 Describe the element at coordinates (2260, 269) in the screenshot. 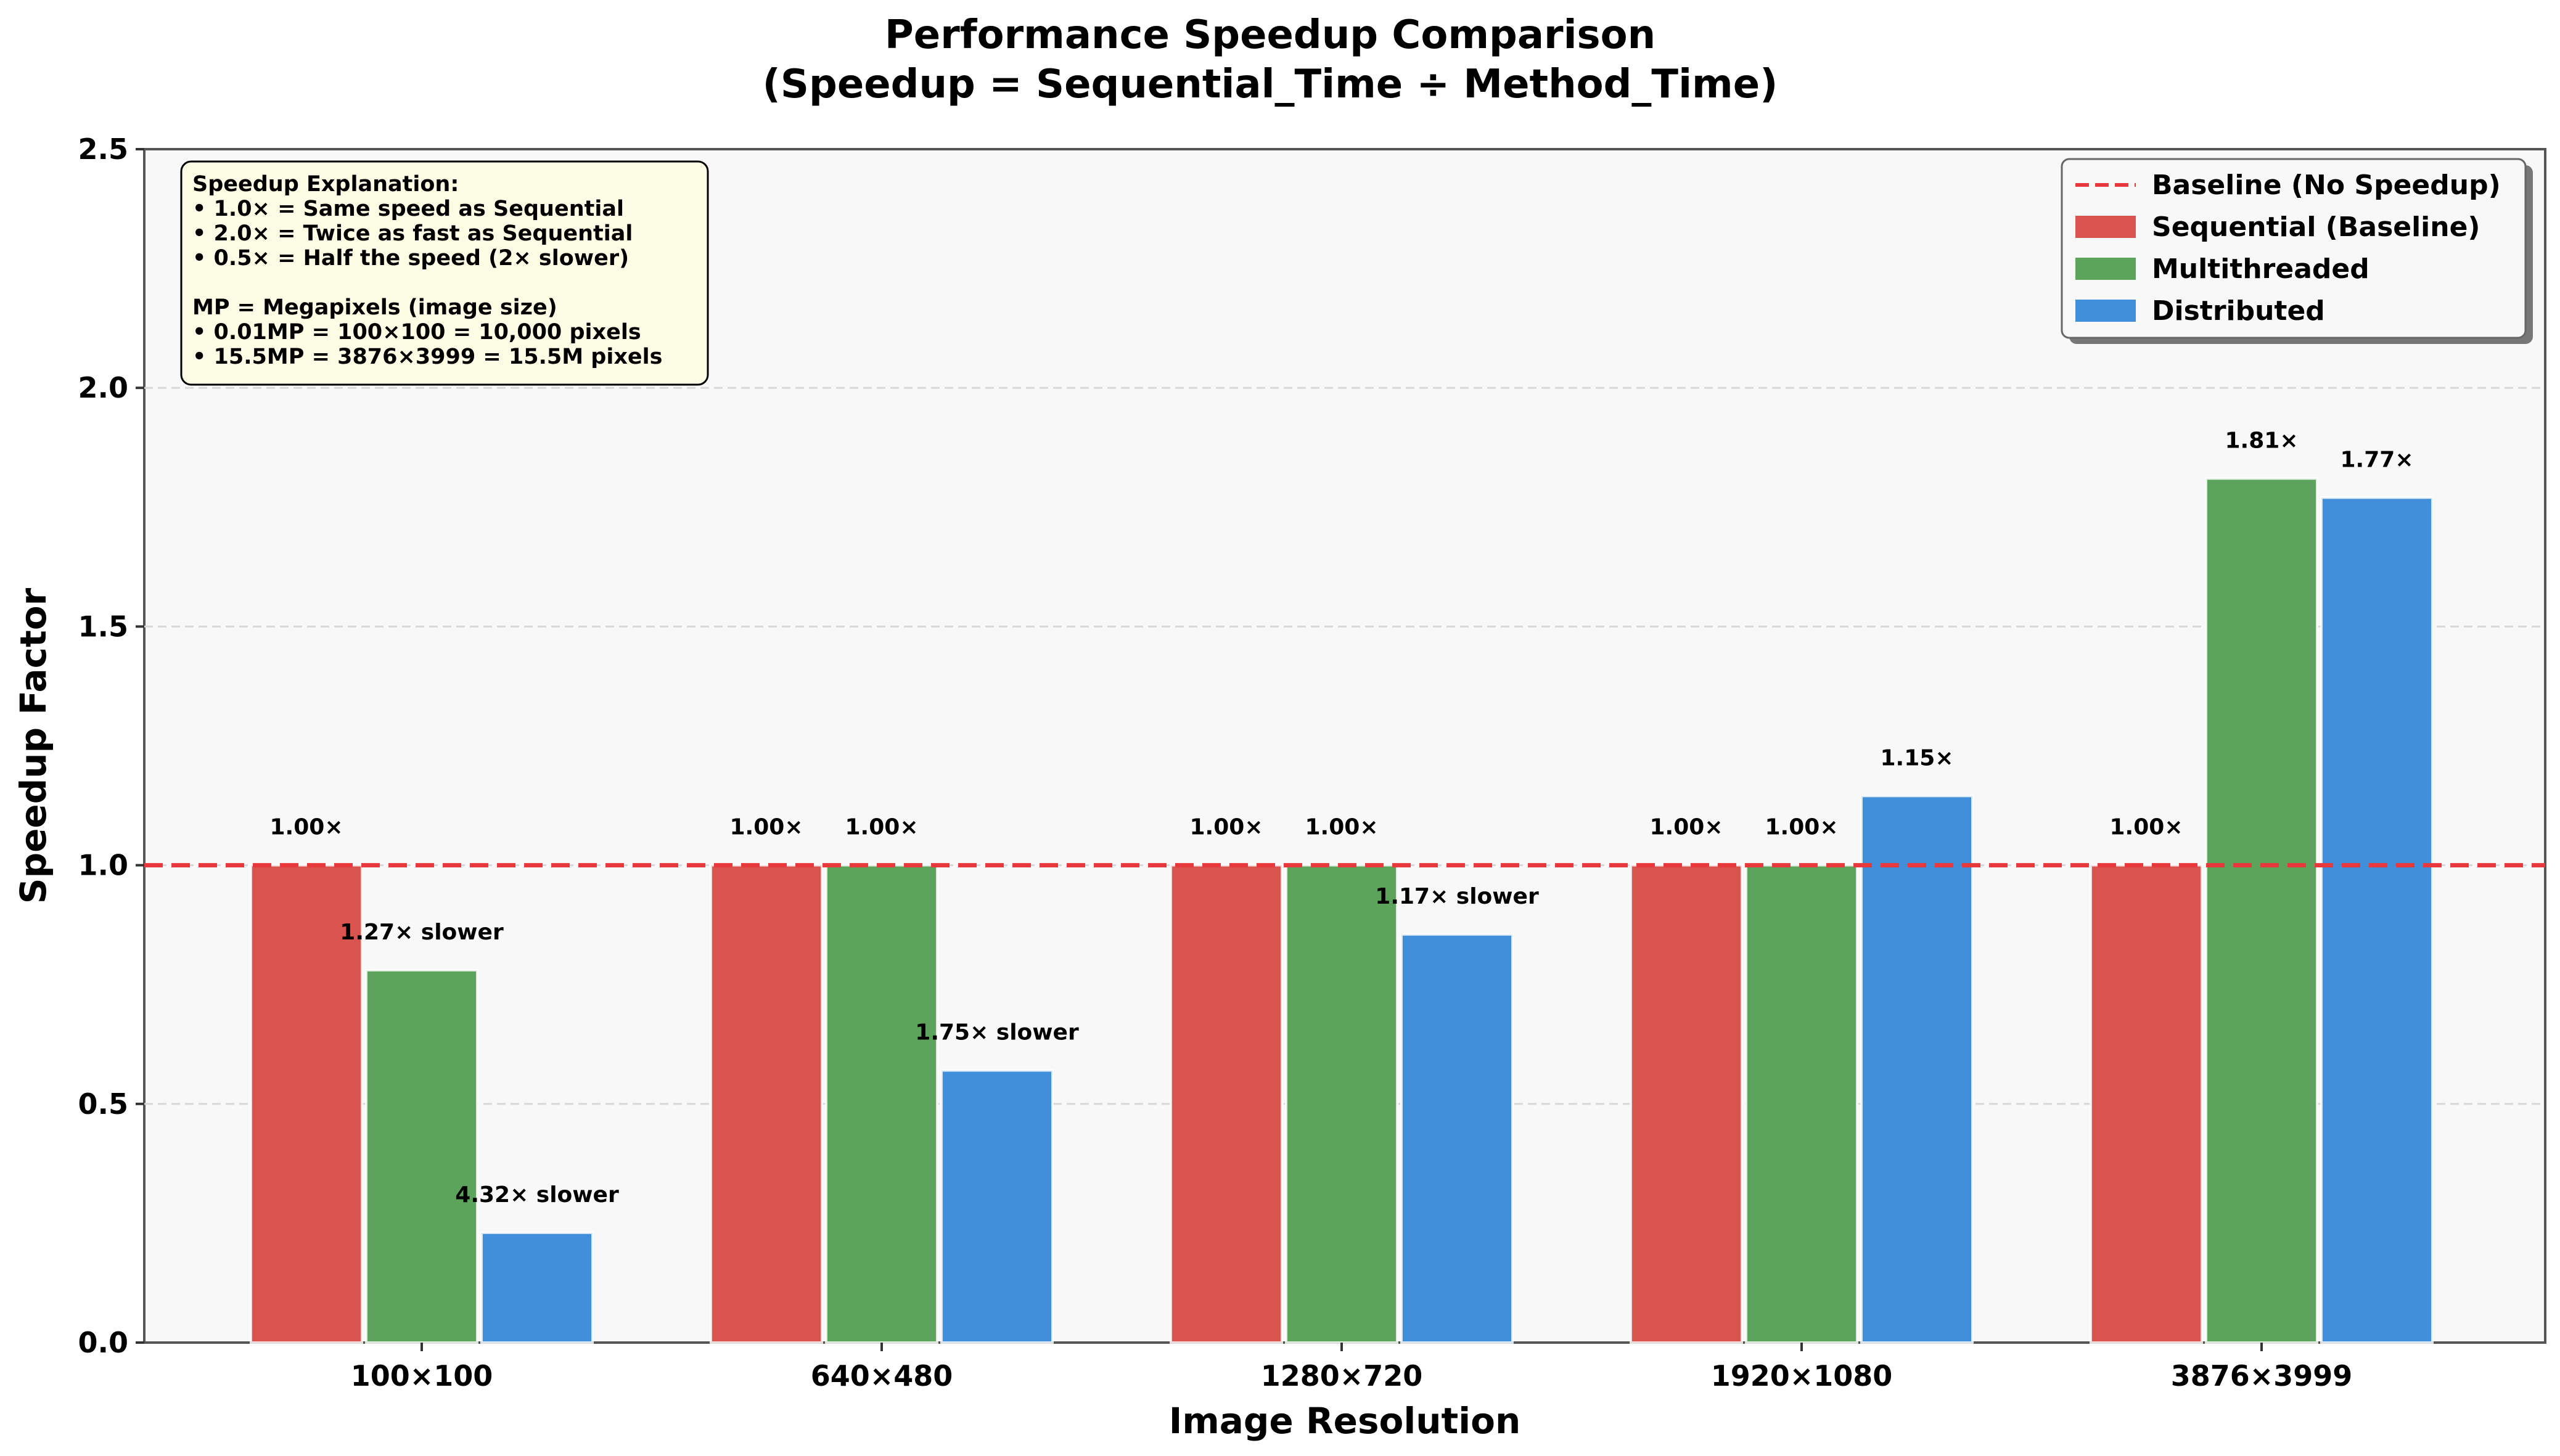

I see `legend-label: Multithreaded` at that location.